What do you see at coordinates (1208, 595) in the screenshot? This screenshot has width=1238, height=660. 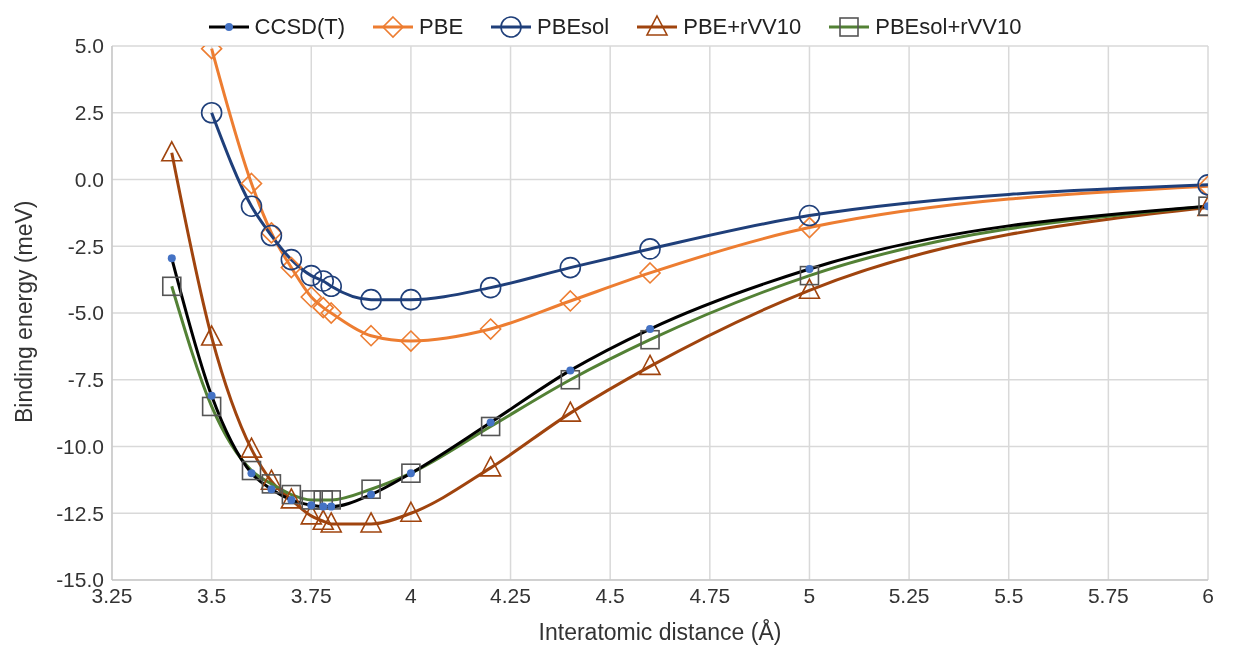 I see `x-tick-label: 6` at bounding box center [1208, 595].